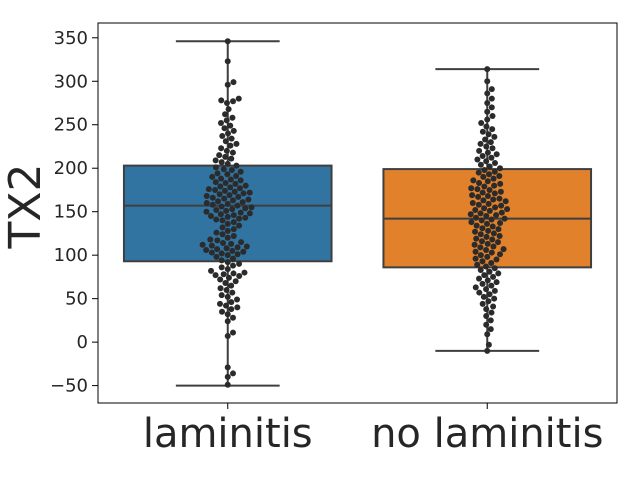 The image size is (640, 480). What do you see at coordinates (71, 212) in the screenshot?
I see `y-tick-label: 150` at bounding box center [71, 212].